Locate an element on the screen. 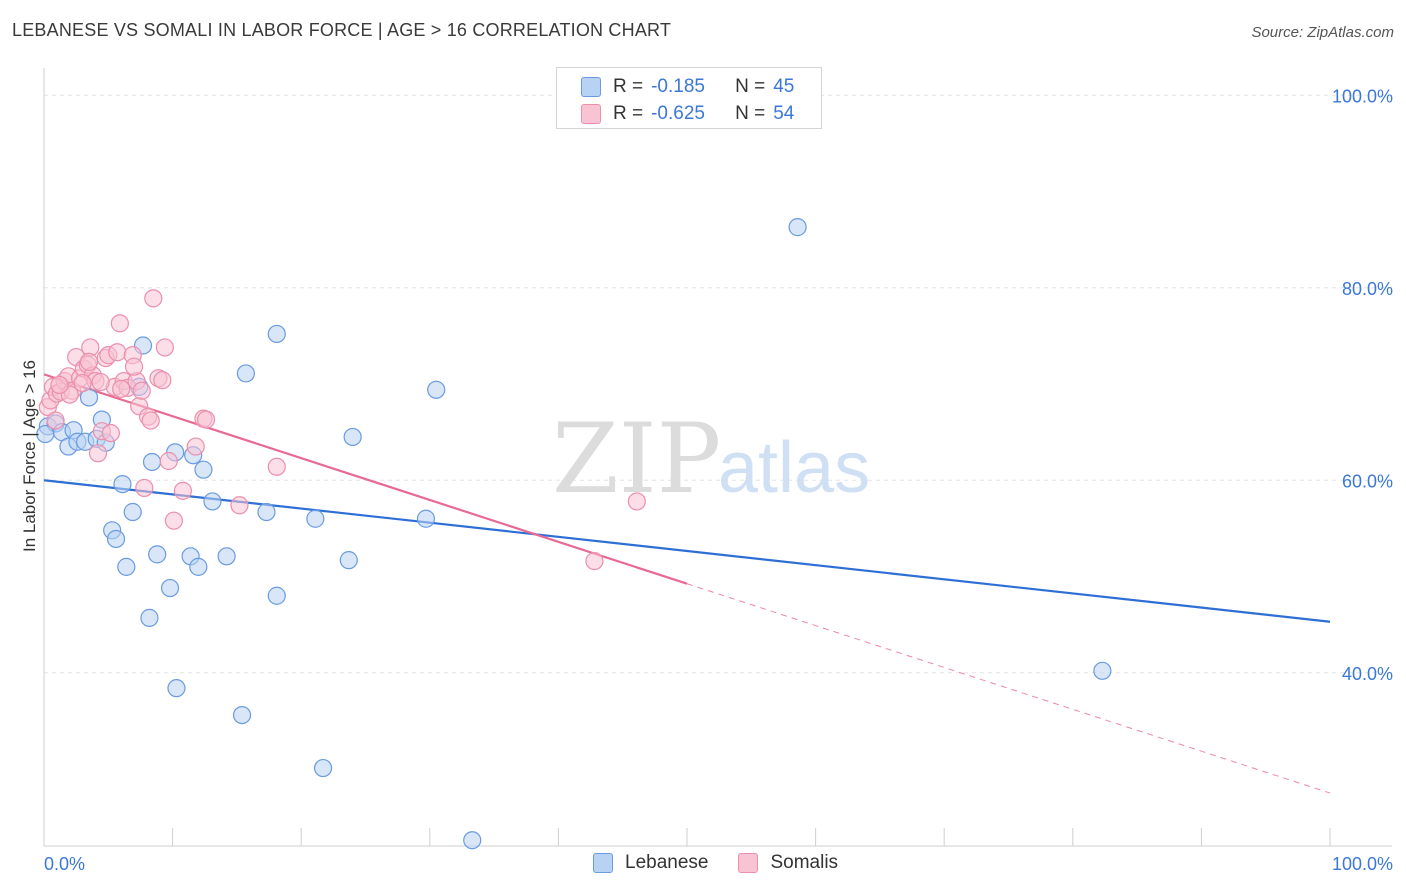 Image resolution: width=1406 pixels, height=892 pixels. legend-swatch-blue is located at coordinates (591, 87).